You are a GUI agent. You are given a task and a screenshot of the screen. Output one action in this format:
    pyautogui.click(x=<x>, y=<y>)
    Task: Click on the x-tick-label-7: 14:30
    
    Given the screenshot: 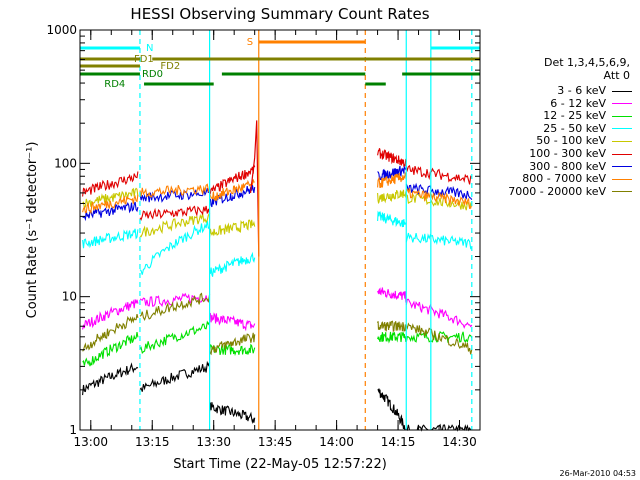 What is the action you would take?
    pyautogui.click(x=459, y=442)
    